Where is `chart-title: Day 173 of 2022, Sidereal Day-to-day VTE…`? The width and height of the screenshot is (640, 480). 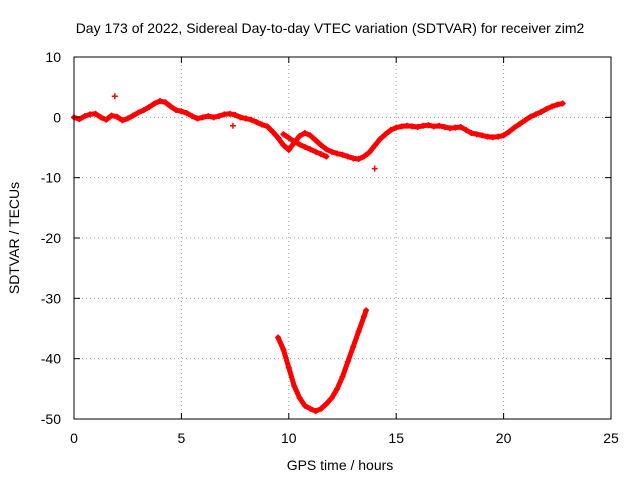
chart-title: Day 173 of 2022, Sidereal Day-to-day VTE… is located at coordinates (330, 28).